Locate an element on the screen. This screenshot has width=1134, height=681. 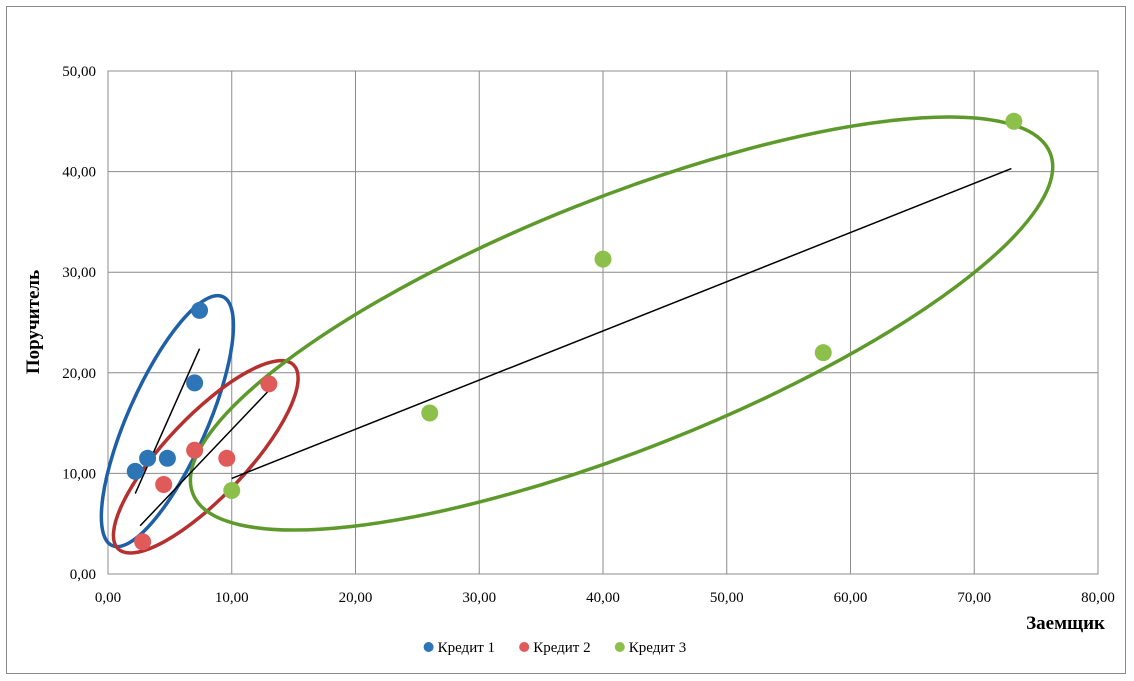
x-tick-label: 30,00 is located at coordinates (479, 598).